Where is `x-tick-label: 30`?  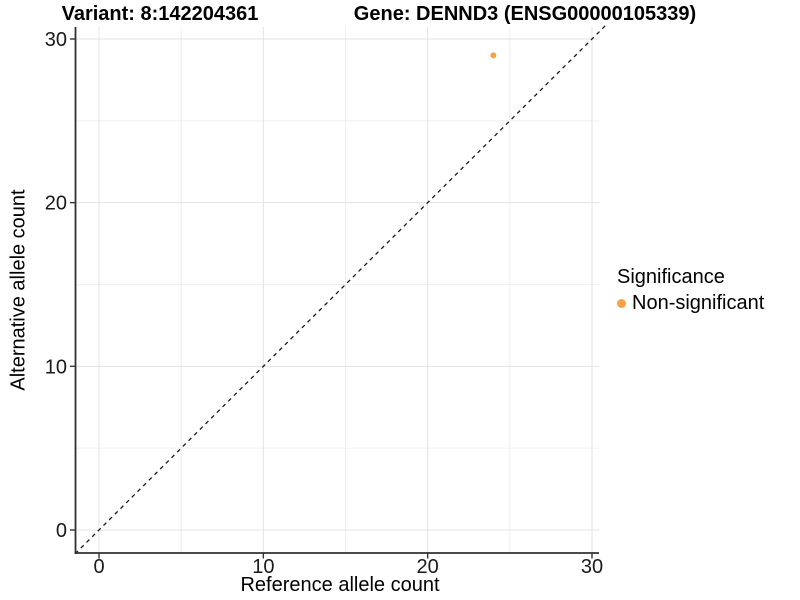 x-tick-label: 30 is located at coordinates (592, 567).